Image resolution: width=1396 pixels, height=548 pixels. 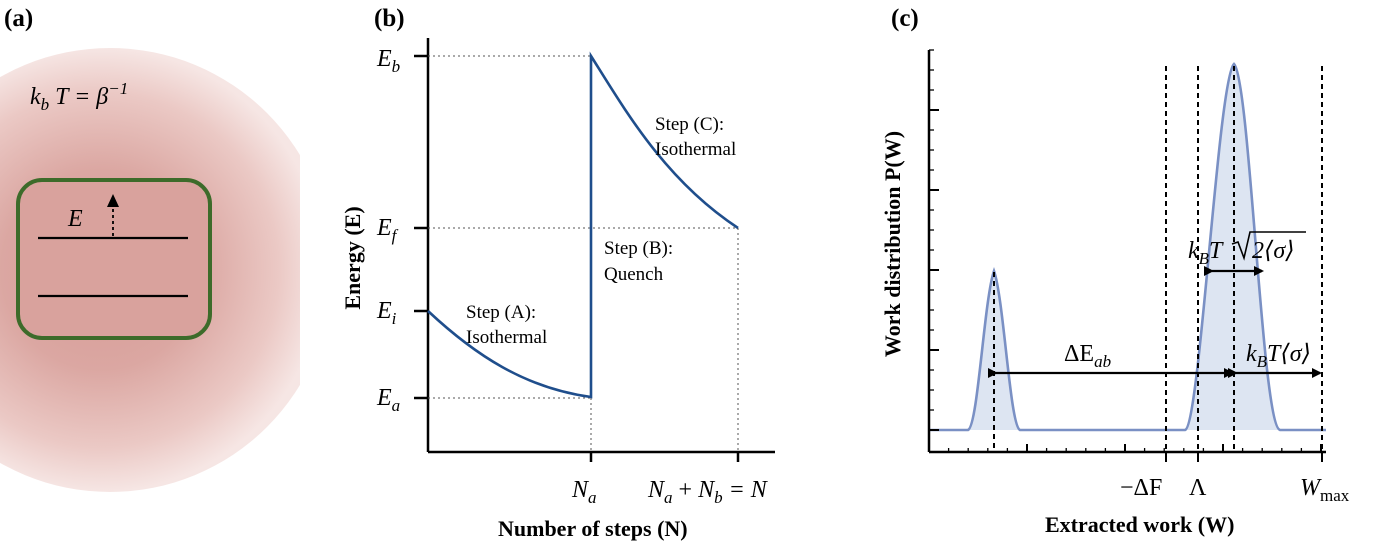 What do you see at coordinates (1268, 246) in the screenshot?
I see `sqrt-radical-icon` at bounding box center [1268, 246].